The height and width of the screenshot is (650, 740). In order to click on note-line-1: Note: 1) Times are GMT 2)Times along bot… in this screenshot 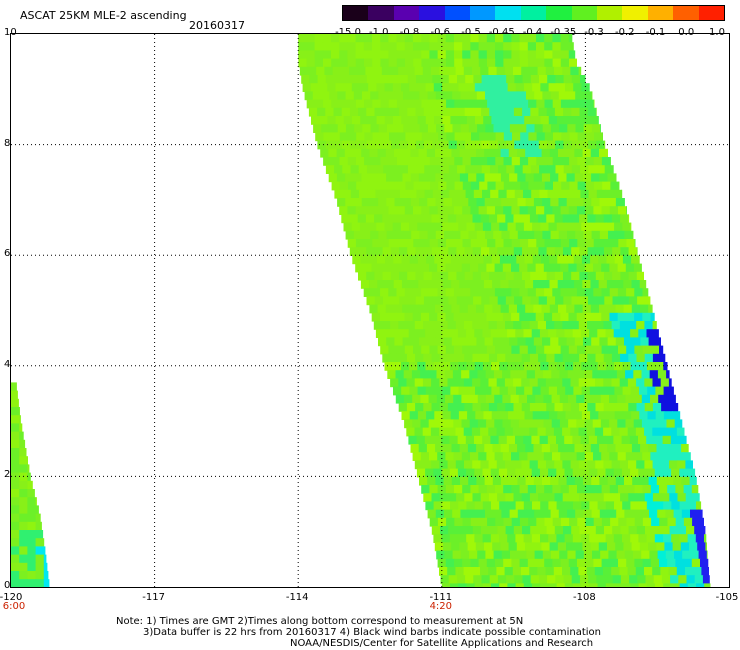, I will do `click(320, 621)`.